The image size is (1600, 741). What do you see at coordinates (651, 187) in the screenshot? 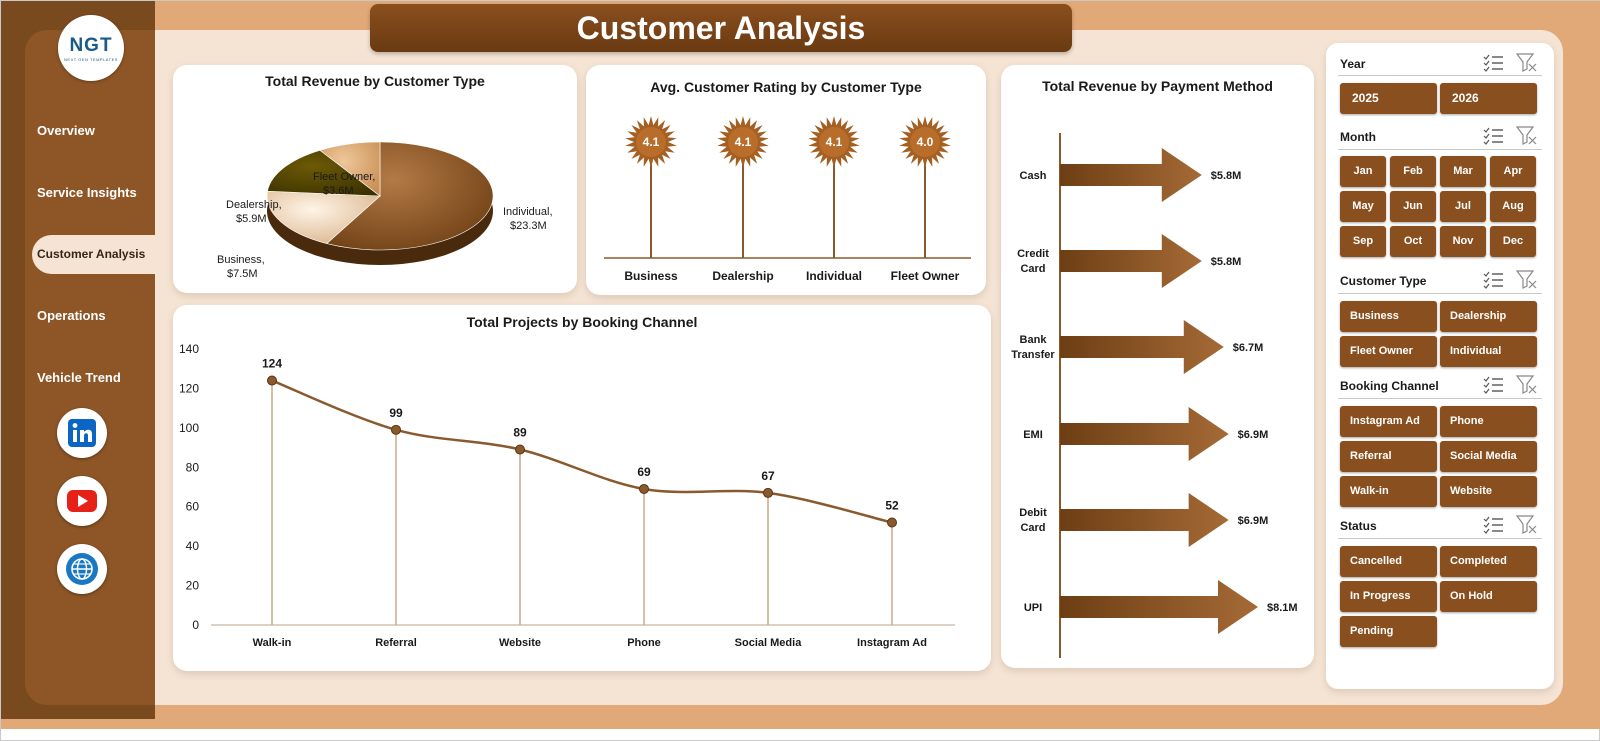
I see `rating-mark-business: 4.1` at bounding box center [651, 187].